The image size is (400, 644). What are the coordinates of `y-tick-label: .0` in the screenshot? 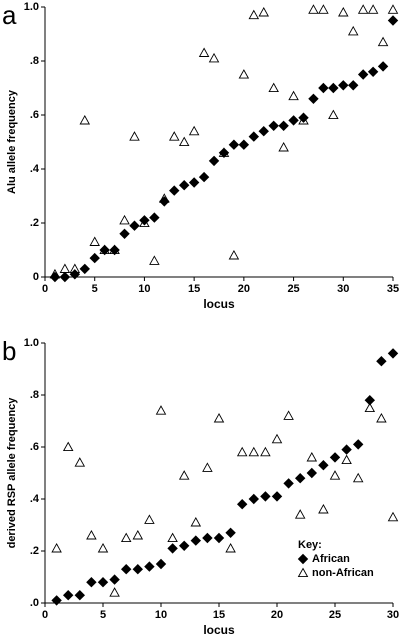 It's located at (34, 603).